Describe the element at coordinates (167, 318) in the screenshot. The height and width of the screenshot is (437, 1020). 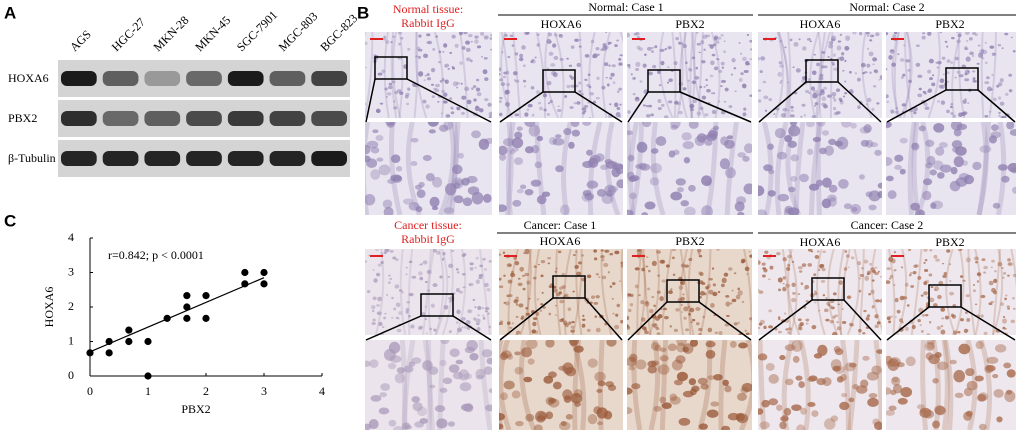
I see `point` at that location.